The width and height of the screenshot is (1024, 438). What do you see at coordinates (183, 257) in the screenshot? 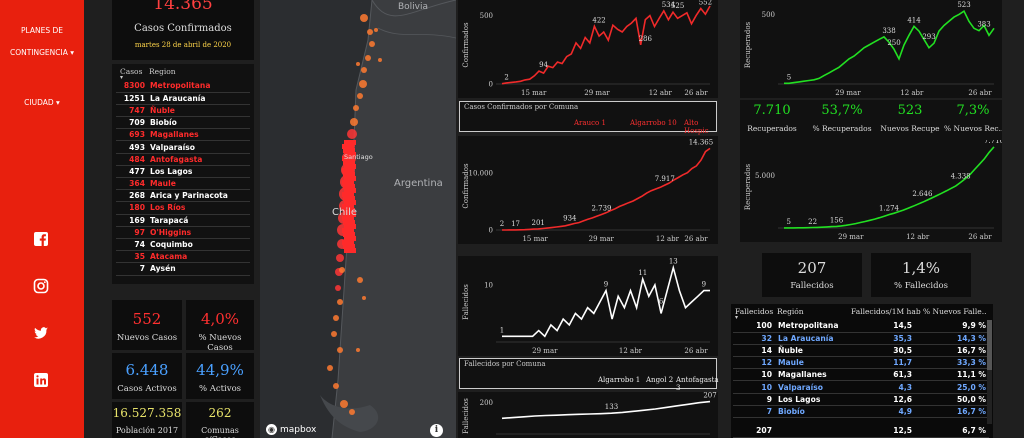
I see `region-row: 35 Atacama` at bounding box center [183, 257].